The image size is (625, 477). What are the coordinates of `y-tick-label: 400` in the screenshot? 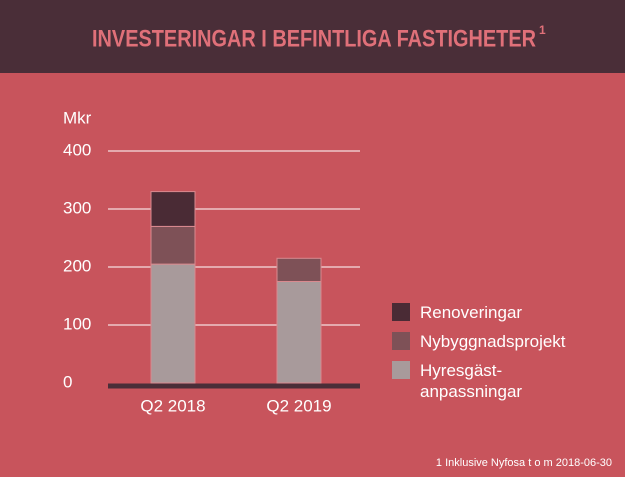 It's located at (77, 149).